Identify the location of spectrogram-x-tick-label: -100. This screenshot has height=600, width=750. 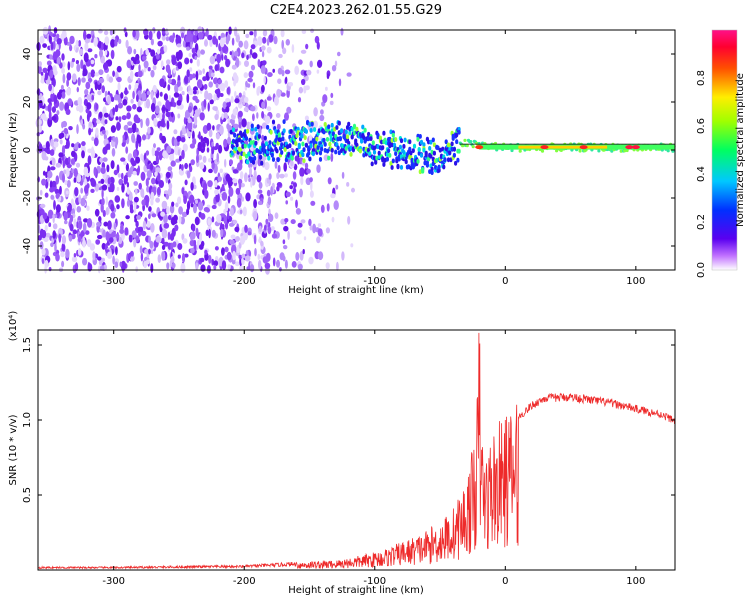
(374, 281).